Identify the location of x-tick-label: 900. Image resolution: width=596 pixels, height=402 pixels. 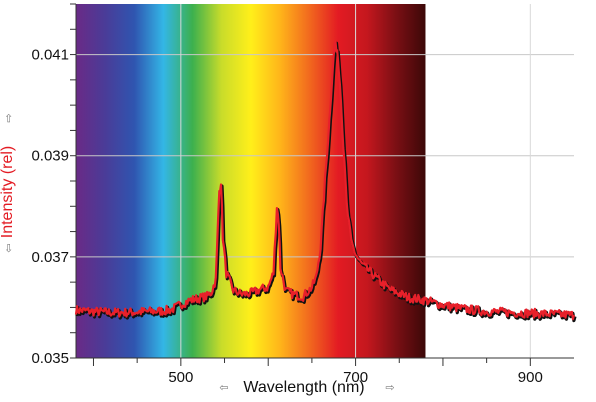
(530, 377).